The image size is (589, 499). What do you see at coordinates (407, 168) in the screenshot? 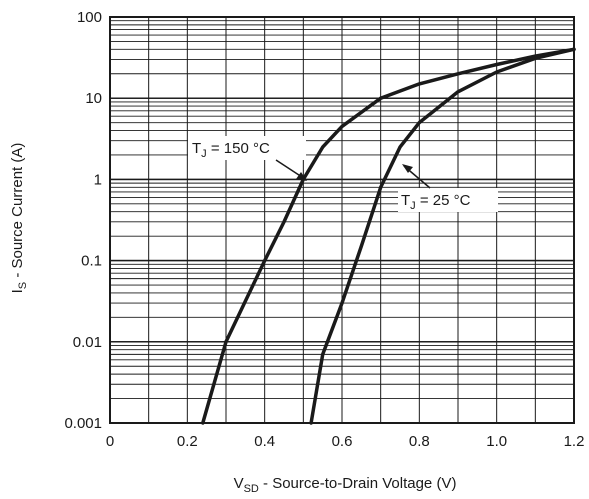
I see `annotation-tj-25-arrowhead` at bounding box center [407, 168].